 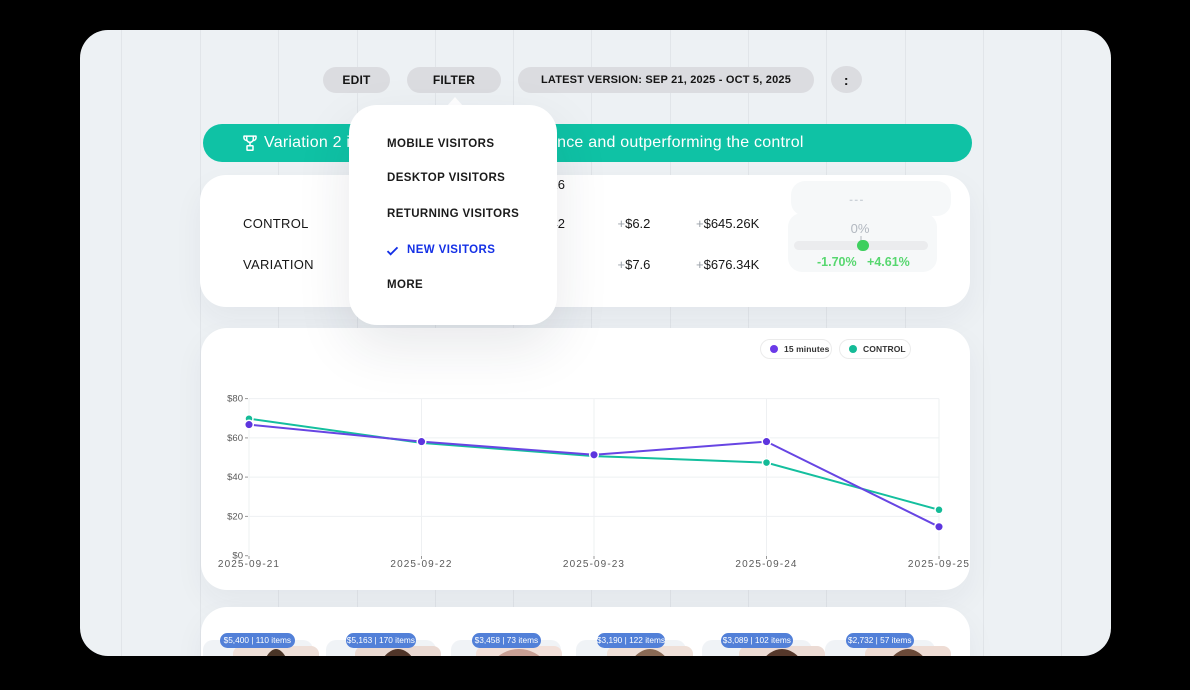 I want to click on svg-text: 2025-09-21, so click(x=249, y=564).